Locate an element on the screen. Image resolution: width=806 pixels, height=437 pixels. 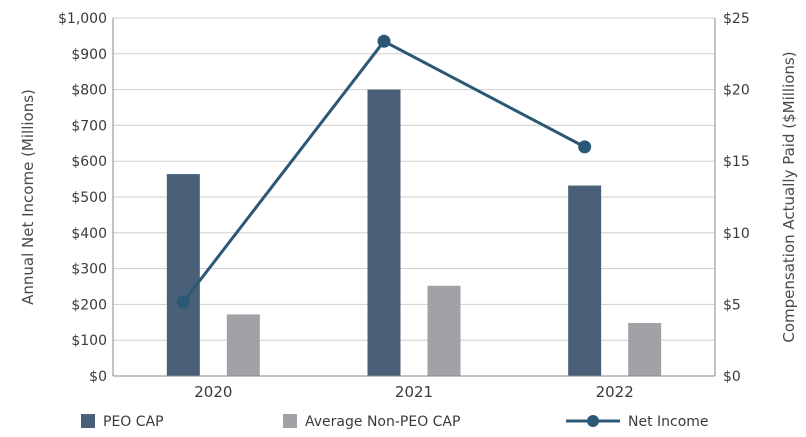
bar-peo-cap-2022 is located at coordinates (585, 280).